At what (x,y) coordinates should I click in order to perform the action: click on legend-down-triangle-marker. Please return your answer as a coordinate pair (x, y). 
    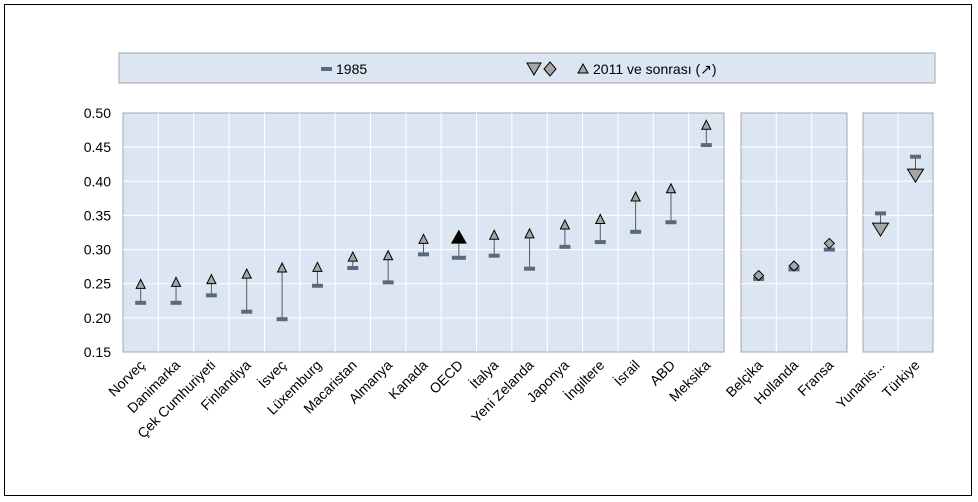
    Looking at the image, I should click on (534, 69).